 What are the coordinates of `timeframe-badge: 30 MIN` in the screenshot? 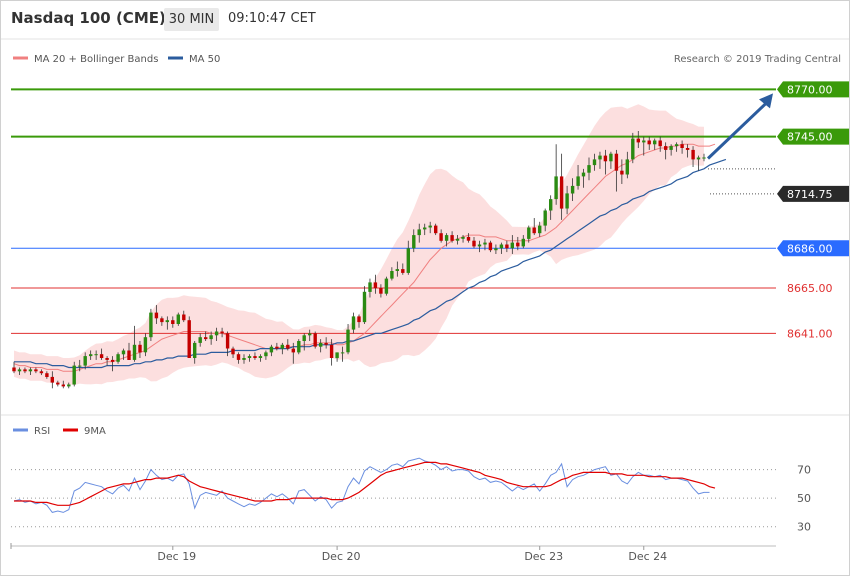 It's located at (191, 19).